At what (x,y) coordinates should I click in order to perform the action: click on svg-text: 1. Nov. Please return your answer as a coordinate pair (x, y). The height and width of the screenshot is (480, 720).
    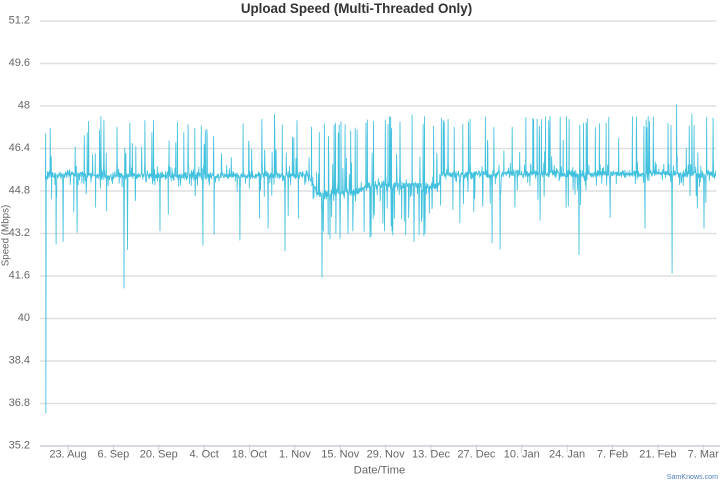
    Looking at the image, I should click on (295, 454).